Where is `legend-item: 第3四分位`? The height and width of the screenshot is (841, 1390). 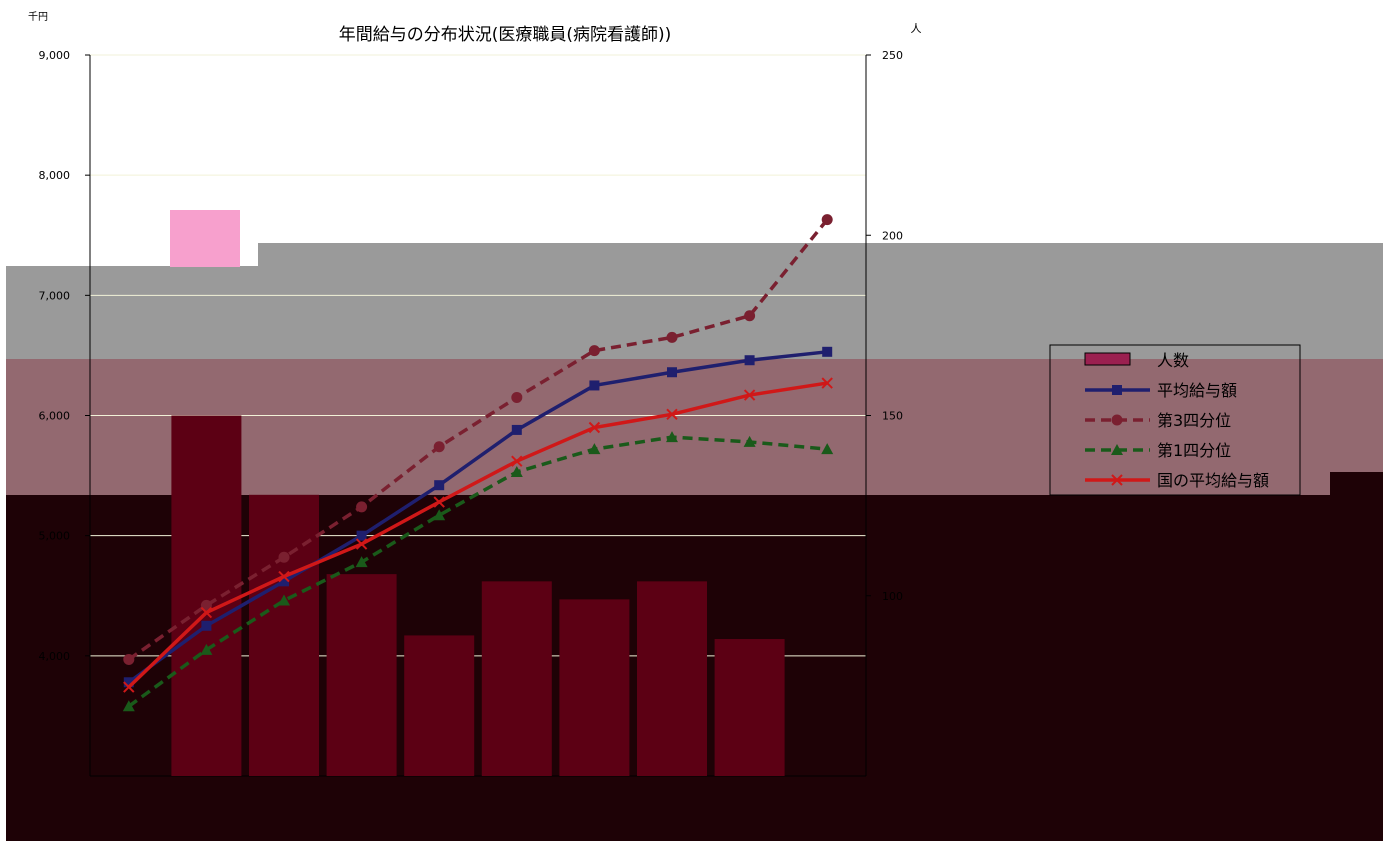
legend-item: 第3四分位 is located at coordinates (1158, 420).